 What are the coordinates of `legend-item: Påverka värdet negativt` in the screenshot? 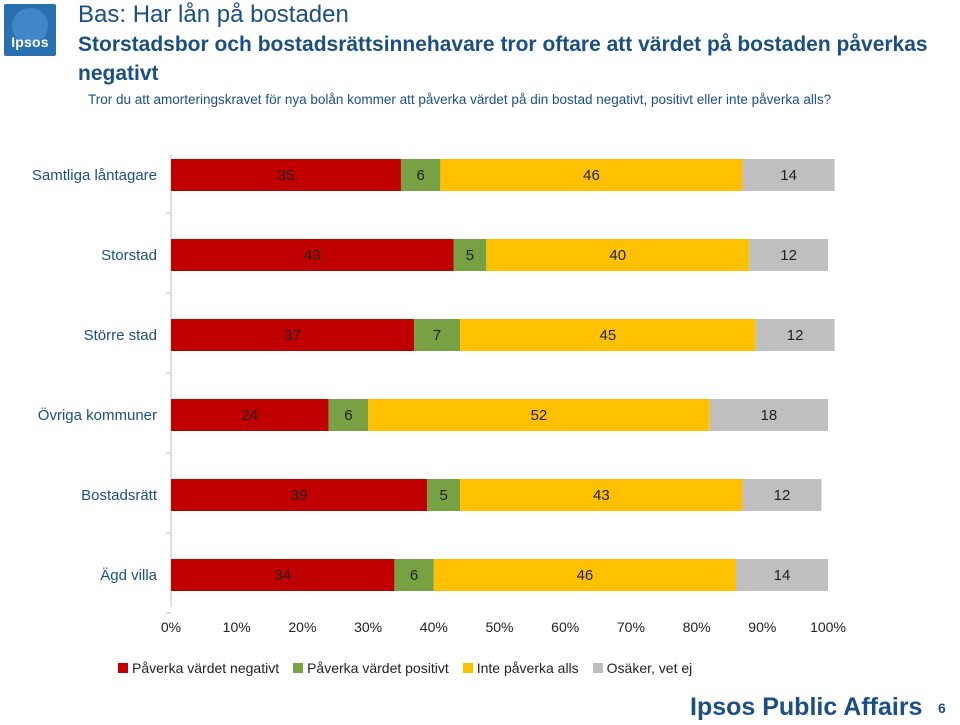 It's located at (198, 668).